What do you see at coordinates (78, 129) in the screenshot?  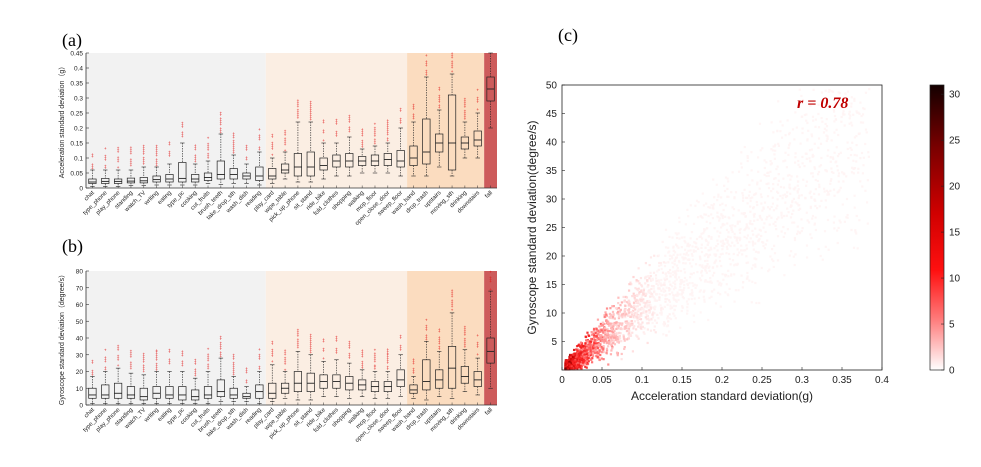 I see `chart-a-ytick-label: 0.2` at bounding box center [78, 129].